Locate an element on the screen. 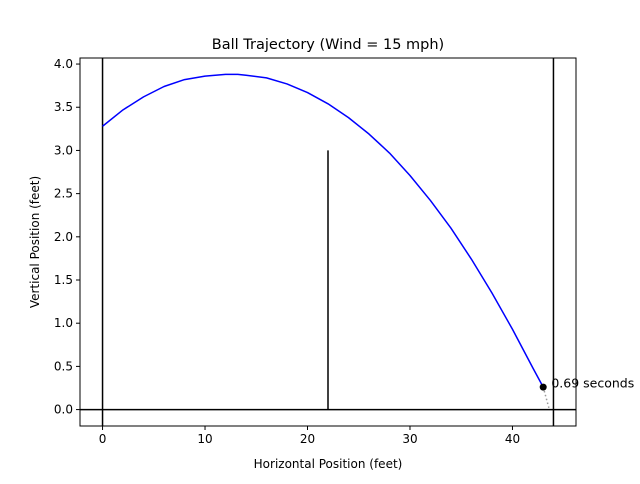 This screenshot has height=484, width=640. x-tick-label: 40 is located at coordinates (512, 439).